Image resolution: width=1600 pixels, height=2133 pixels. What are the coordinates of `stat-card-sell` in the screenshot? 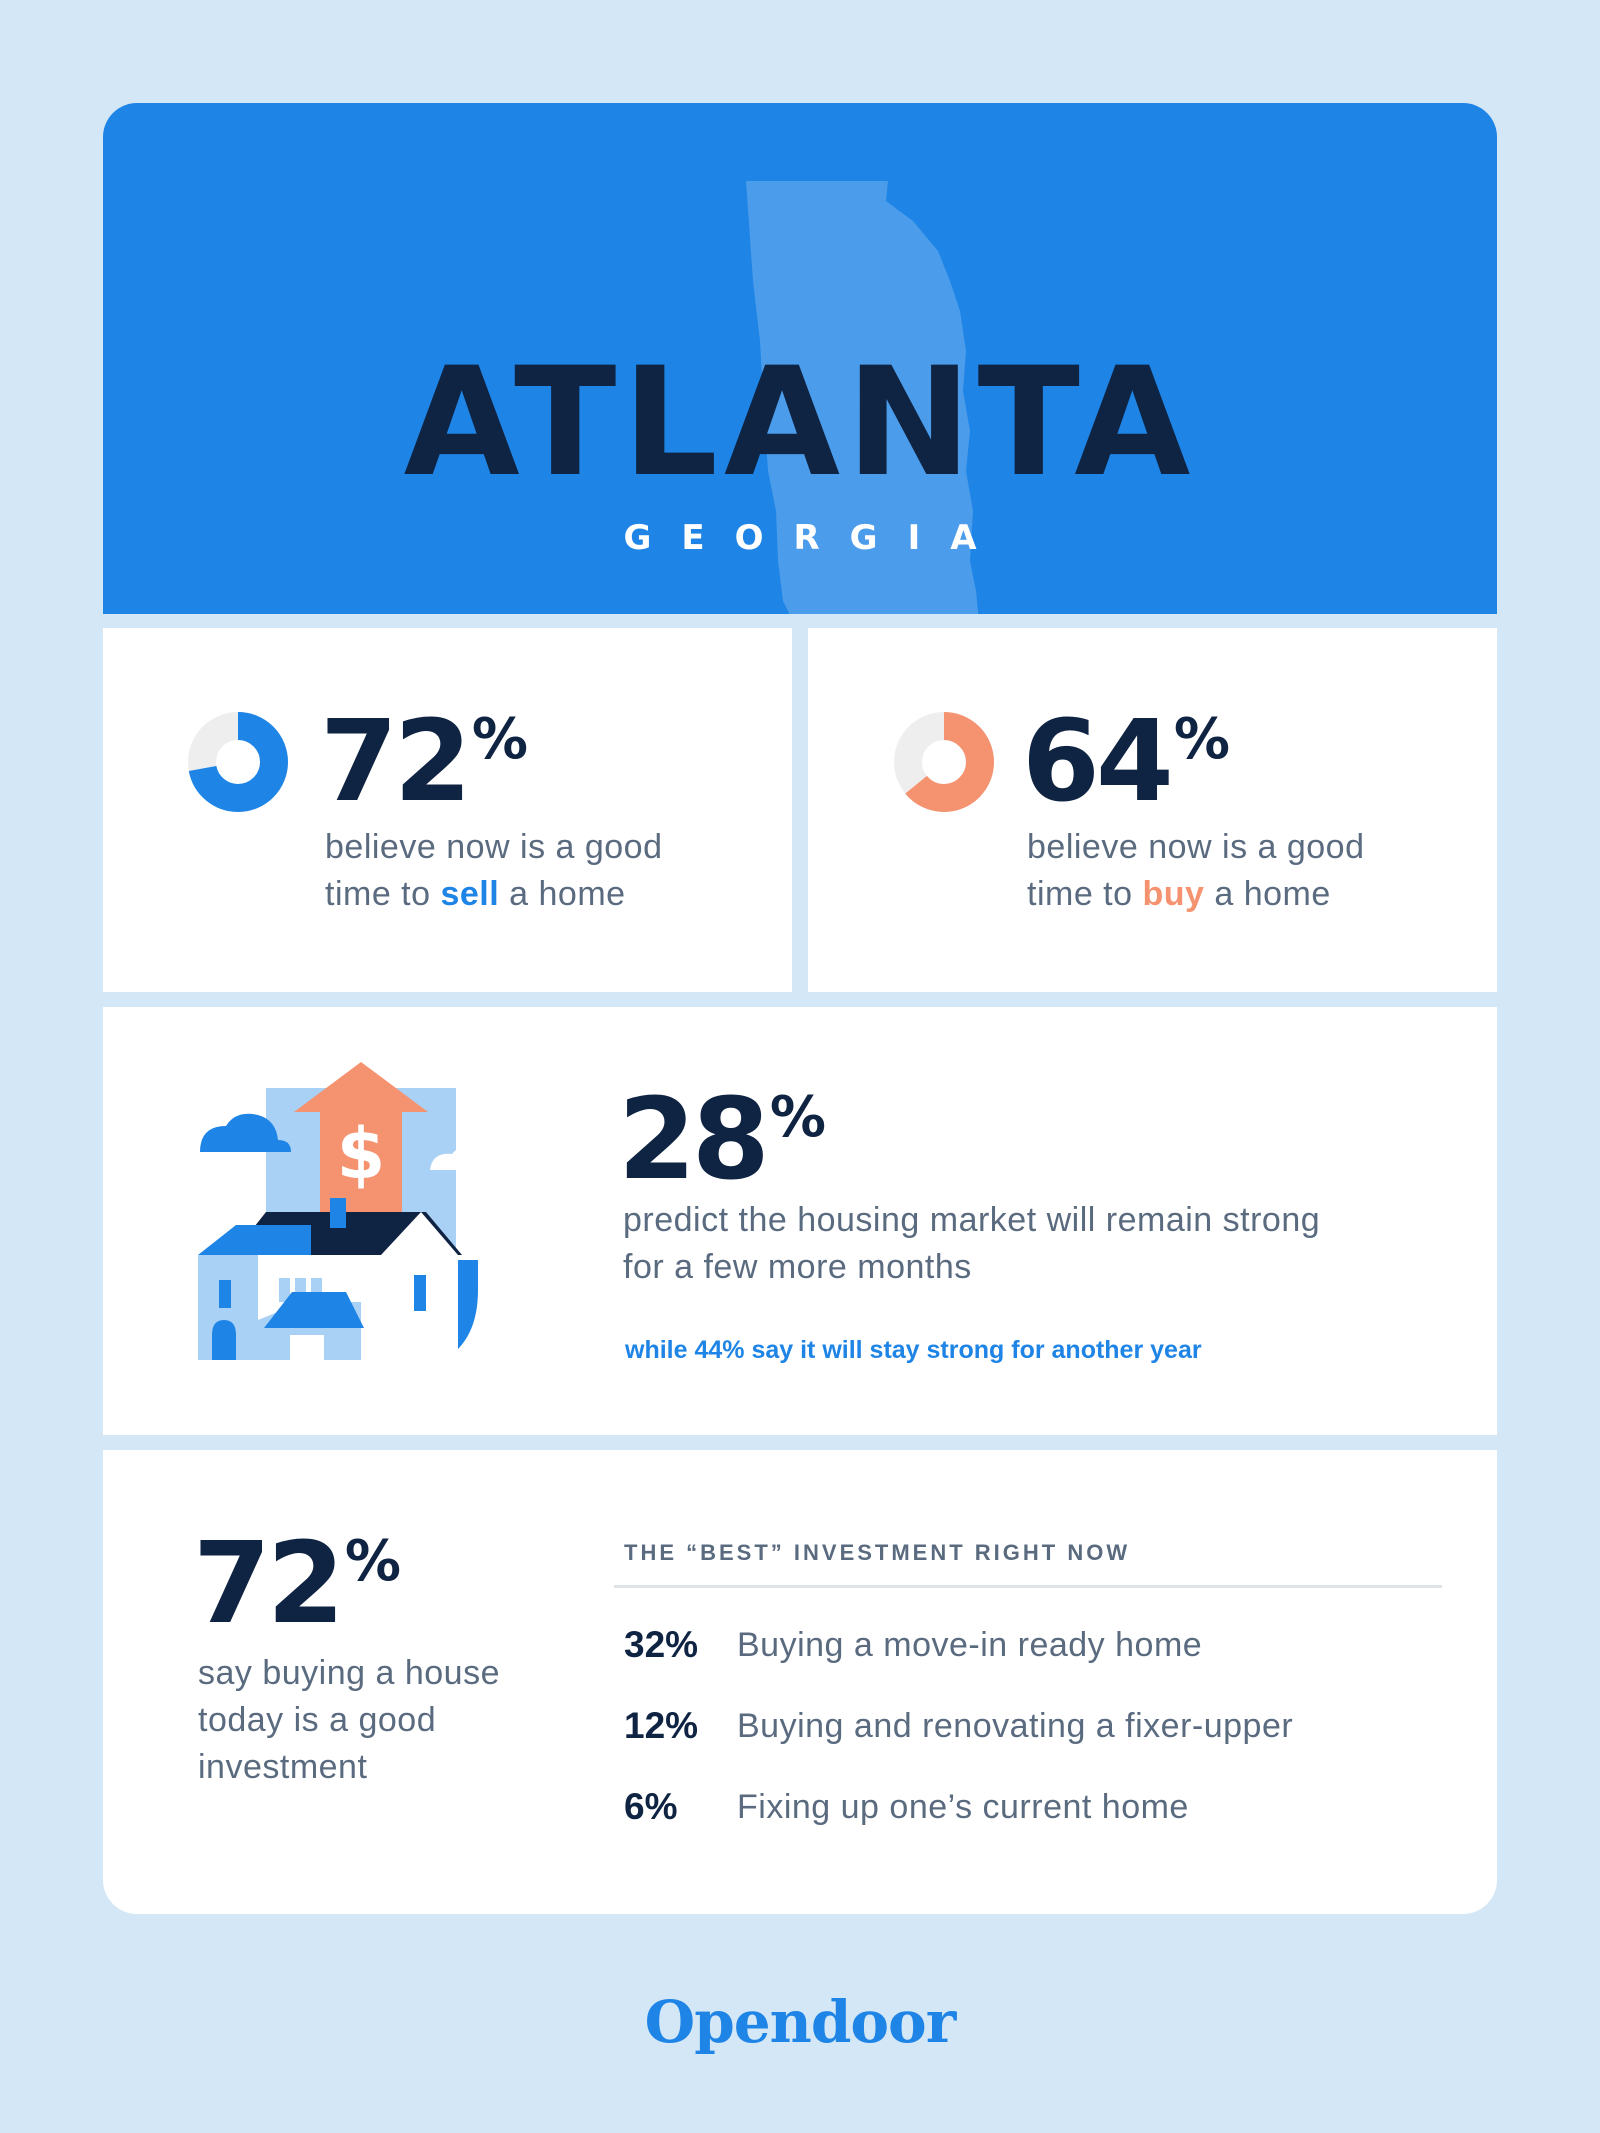 It's located at (447, 810).